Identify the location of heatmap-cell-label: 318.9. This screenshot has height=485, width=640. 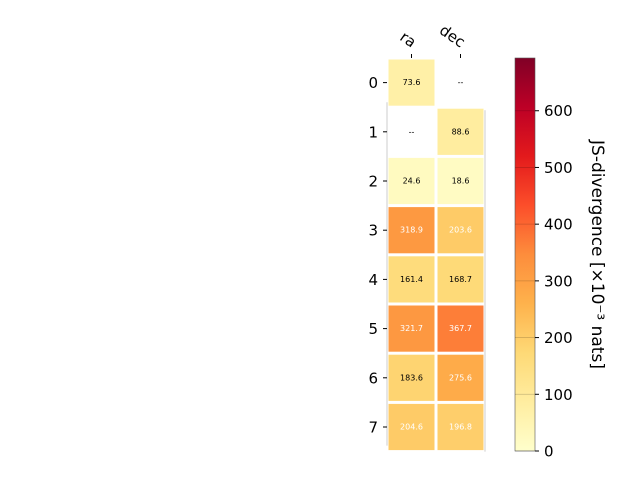
(411, 230).